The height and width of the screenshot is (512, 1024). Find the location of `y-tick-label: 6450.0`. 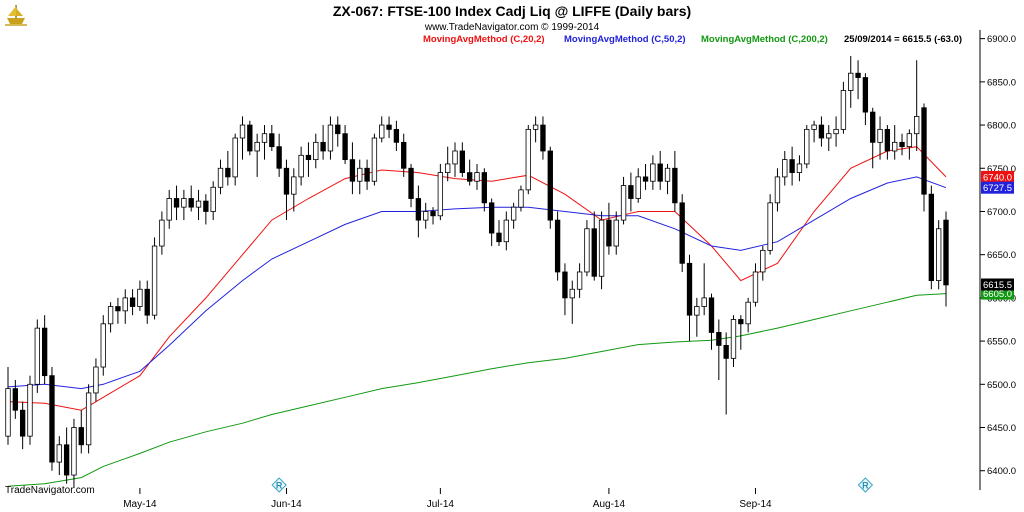

y-tick-label: 6450.0 is located at coordinates (1001, 428).